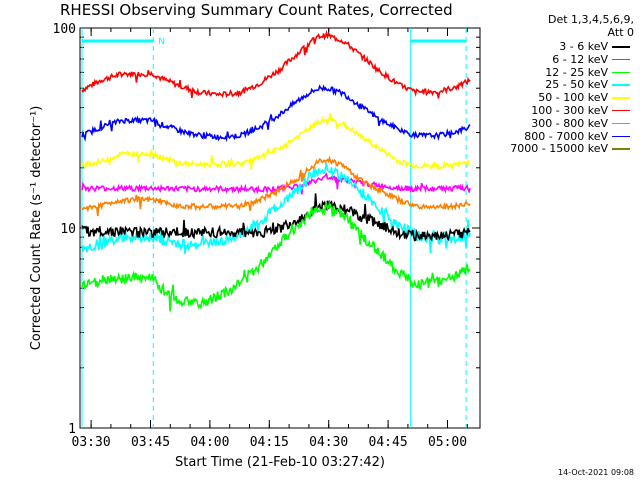  What do you see at coordinates (161, 42) in the screenshot?
I see `night-flag: N` at bounding box center [161, 42].